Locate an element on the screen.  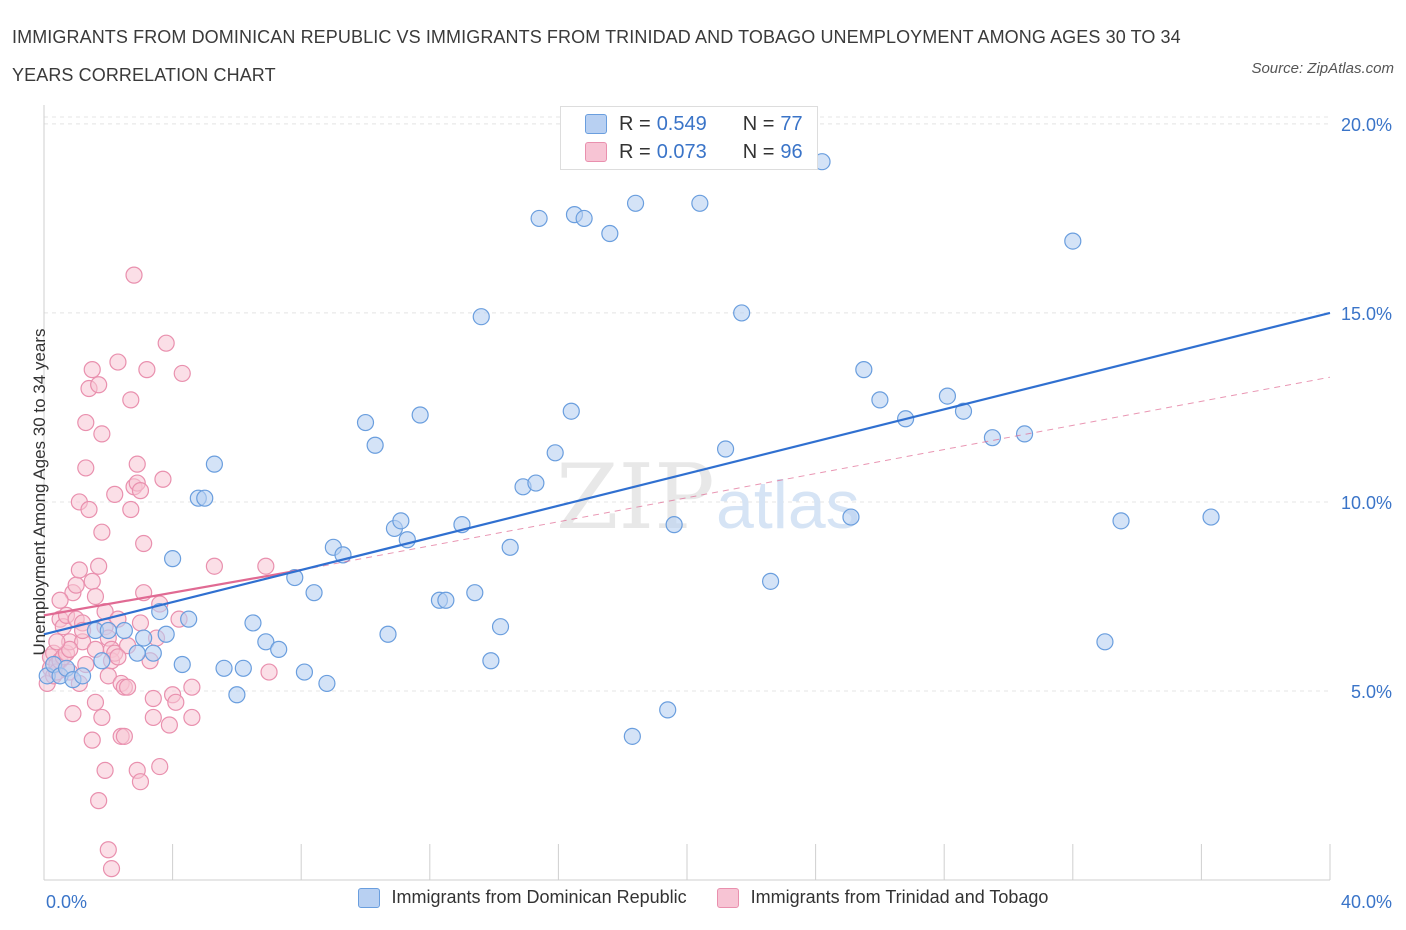
n-label: N = is located at coordinates (758, 151).